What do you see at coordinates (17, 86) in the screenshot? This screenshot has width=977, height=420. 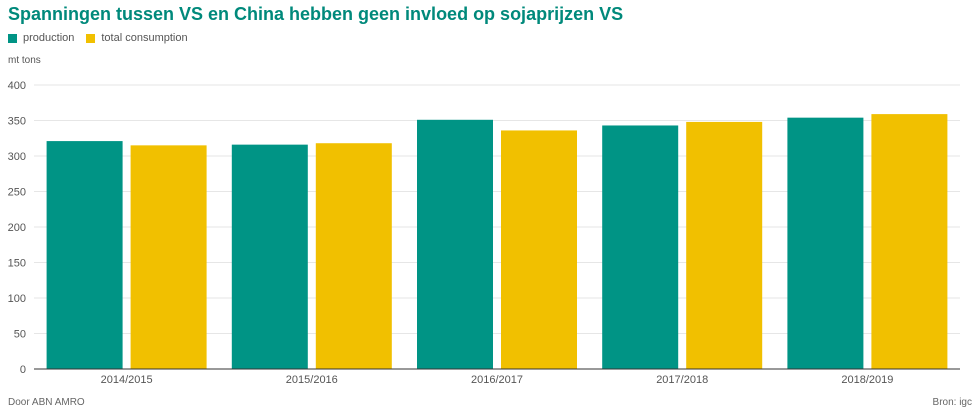 I see `y-tick-label: 400` at bounding box center [17, 86].